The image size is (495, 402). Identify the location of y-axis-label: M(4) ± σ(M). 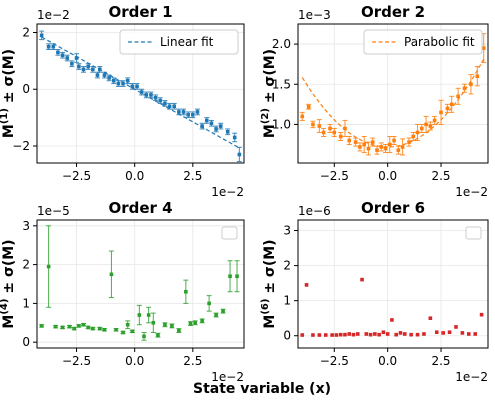
(8, 283).